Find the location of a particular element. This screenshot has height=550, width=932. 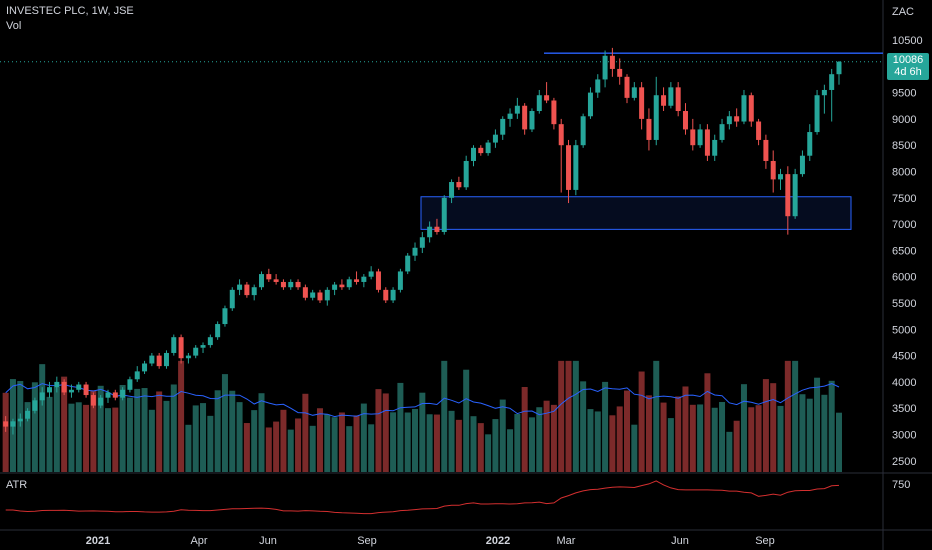

volume-ma-line is located at coordinates (422, 400).